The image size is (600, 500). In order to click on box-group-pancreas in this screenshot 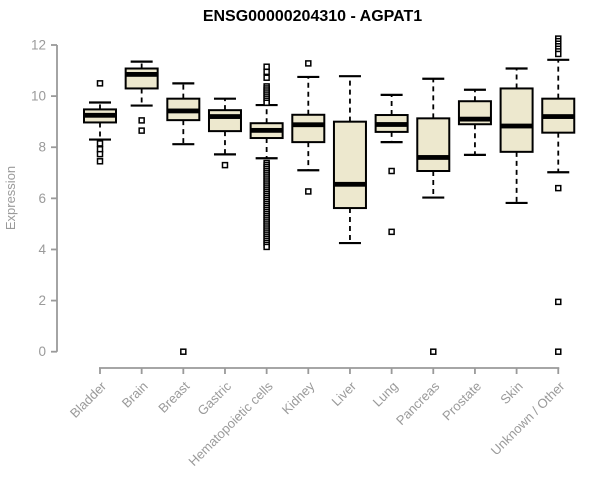, I will do `click(433, 216)`.